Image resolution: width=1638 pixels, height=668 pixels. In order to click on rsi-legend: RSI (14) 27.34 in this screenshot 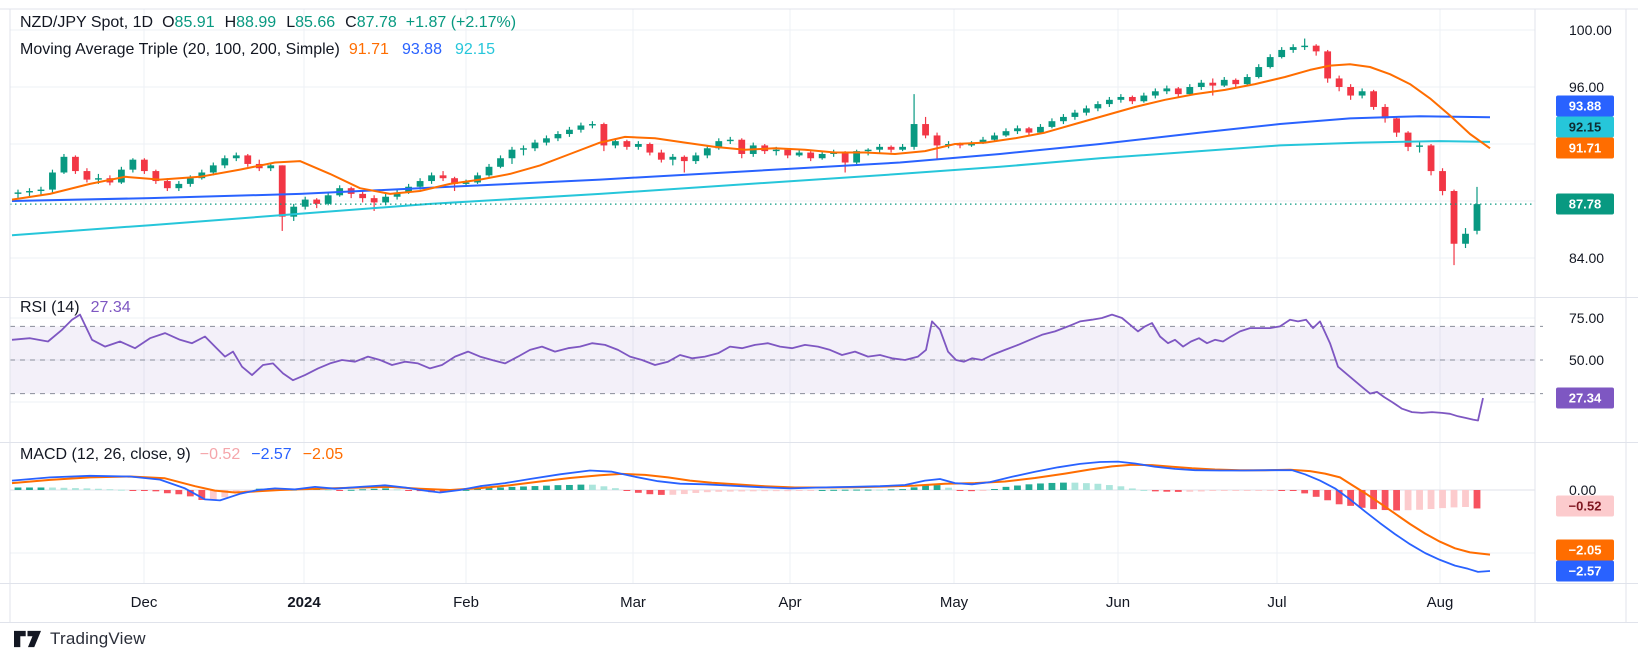, I will do `click(75, 308)`.